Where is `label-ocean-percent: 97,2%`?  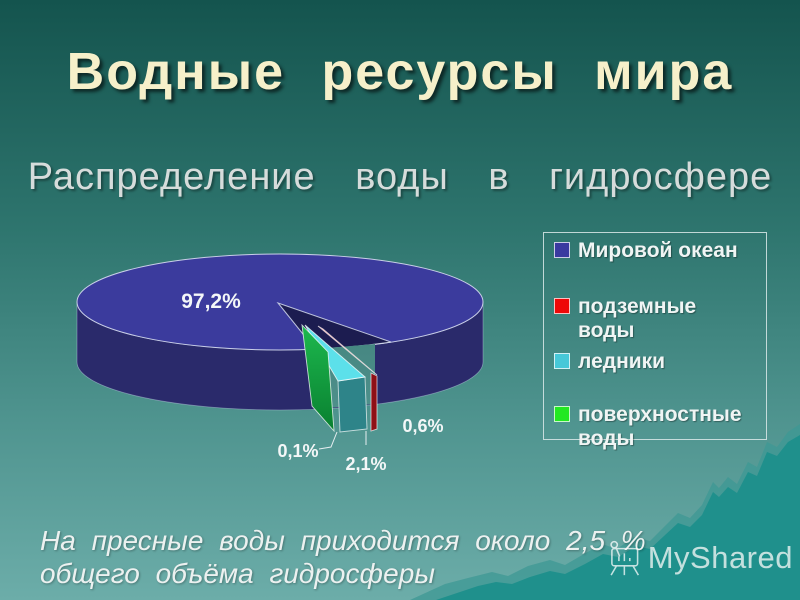 label-ocean-percent: 97,2% is located at coordinates (211, 301).